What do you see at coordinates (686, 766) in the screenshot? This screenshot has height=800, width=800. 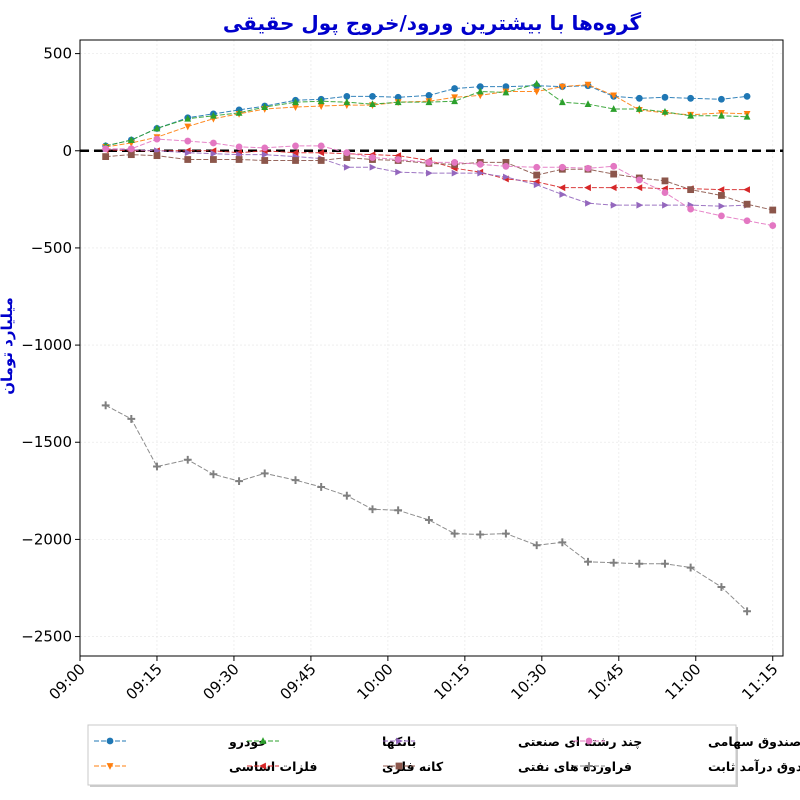 I see `legend-entry-8: صندوق درآمد ثابت` at bounding box center [686, 766].